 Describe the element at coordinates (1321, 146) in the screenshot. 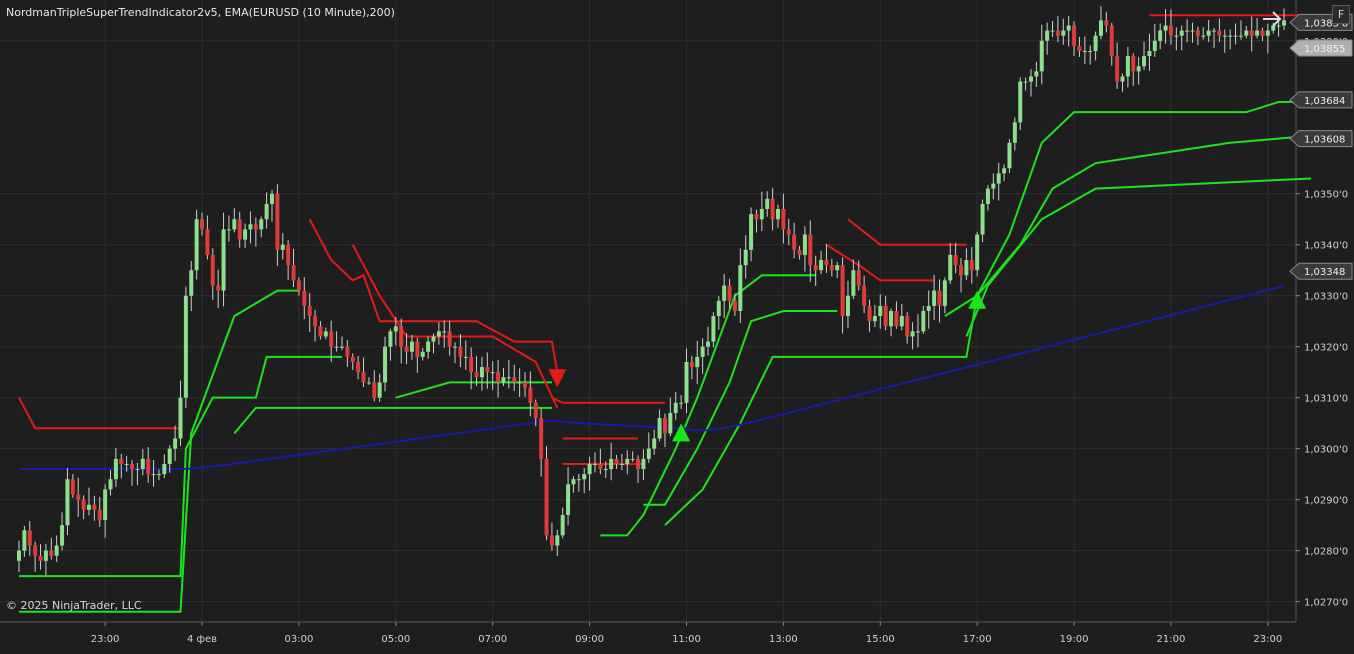

I see `price-tags: 1,03855 1,0383'6 1,03684 1,03608 1,03348` at that location.